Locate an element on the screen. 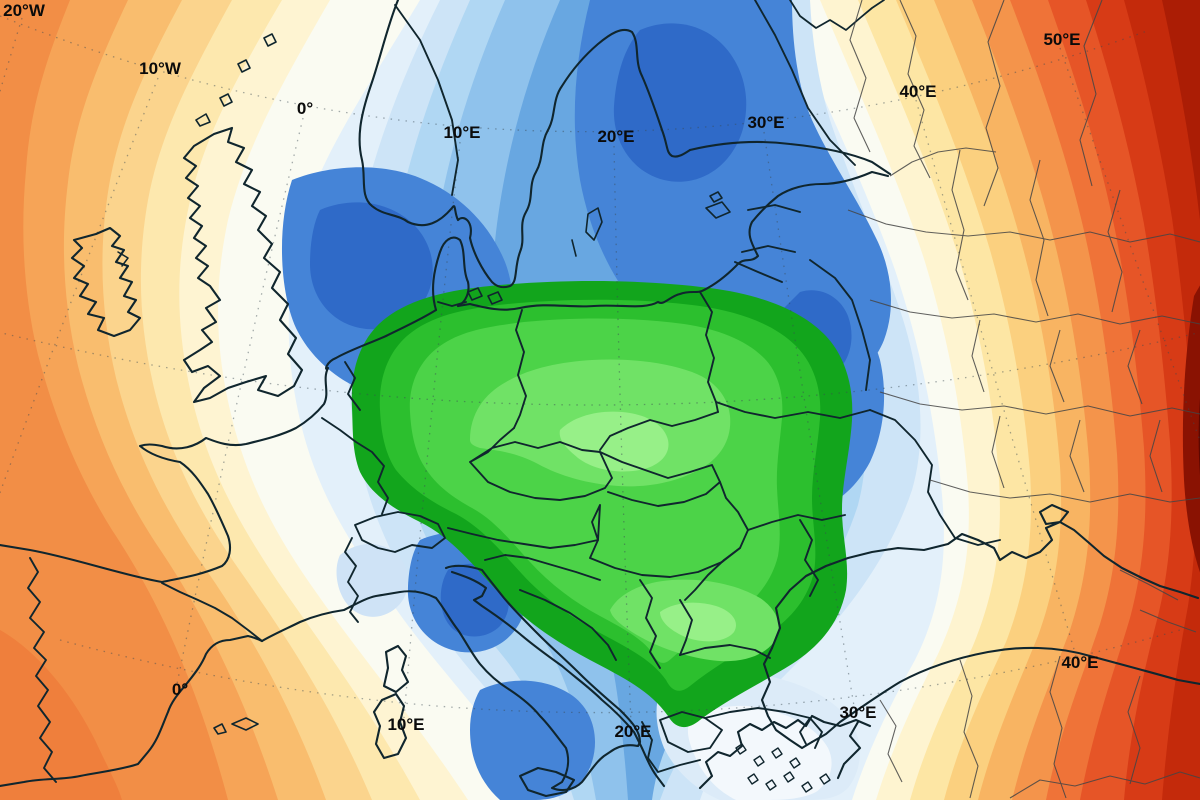 This screenshot has width=1200, height=800. greece-white-patch is located at coordinates (759, 752).